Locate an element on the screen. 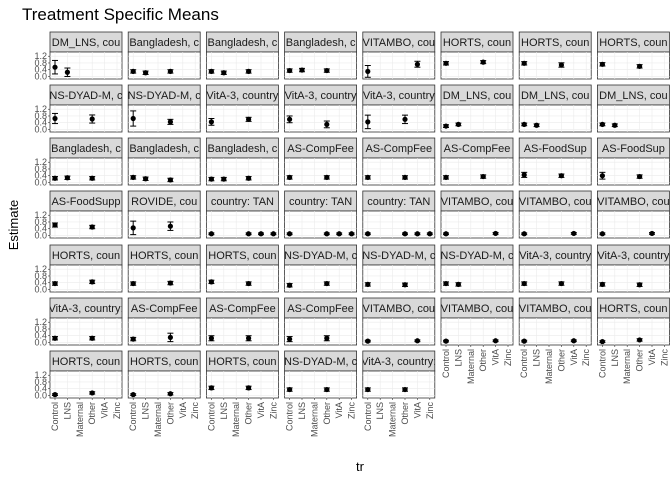 This screenshot has height=480, width=672. facet-panel: VITAMBO, cou is located at coordinates (477, 214).